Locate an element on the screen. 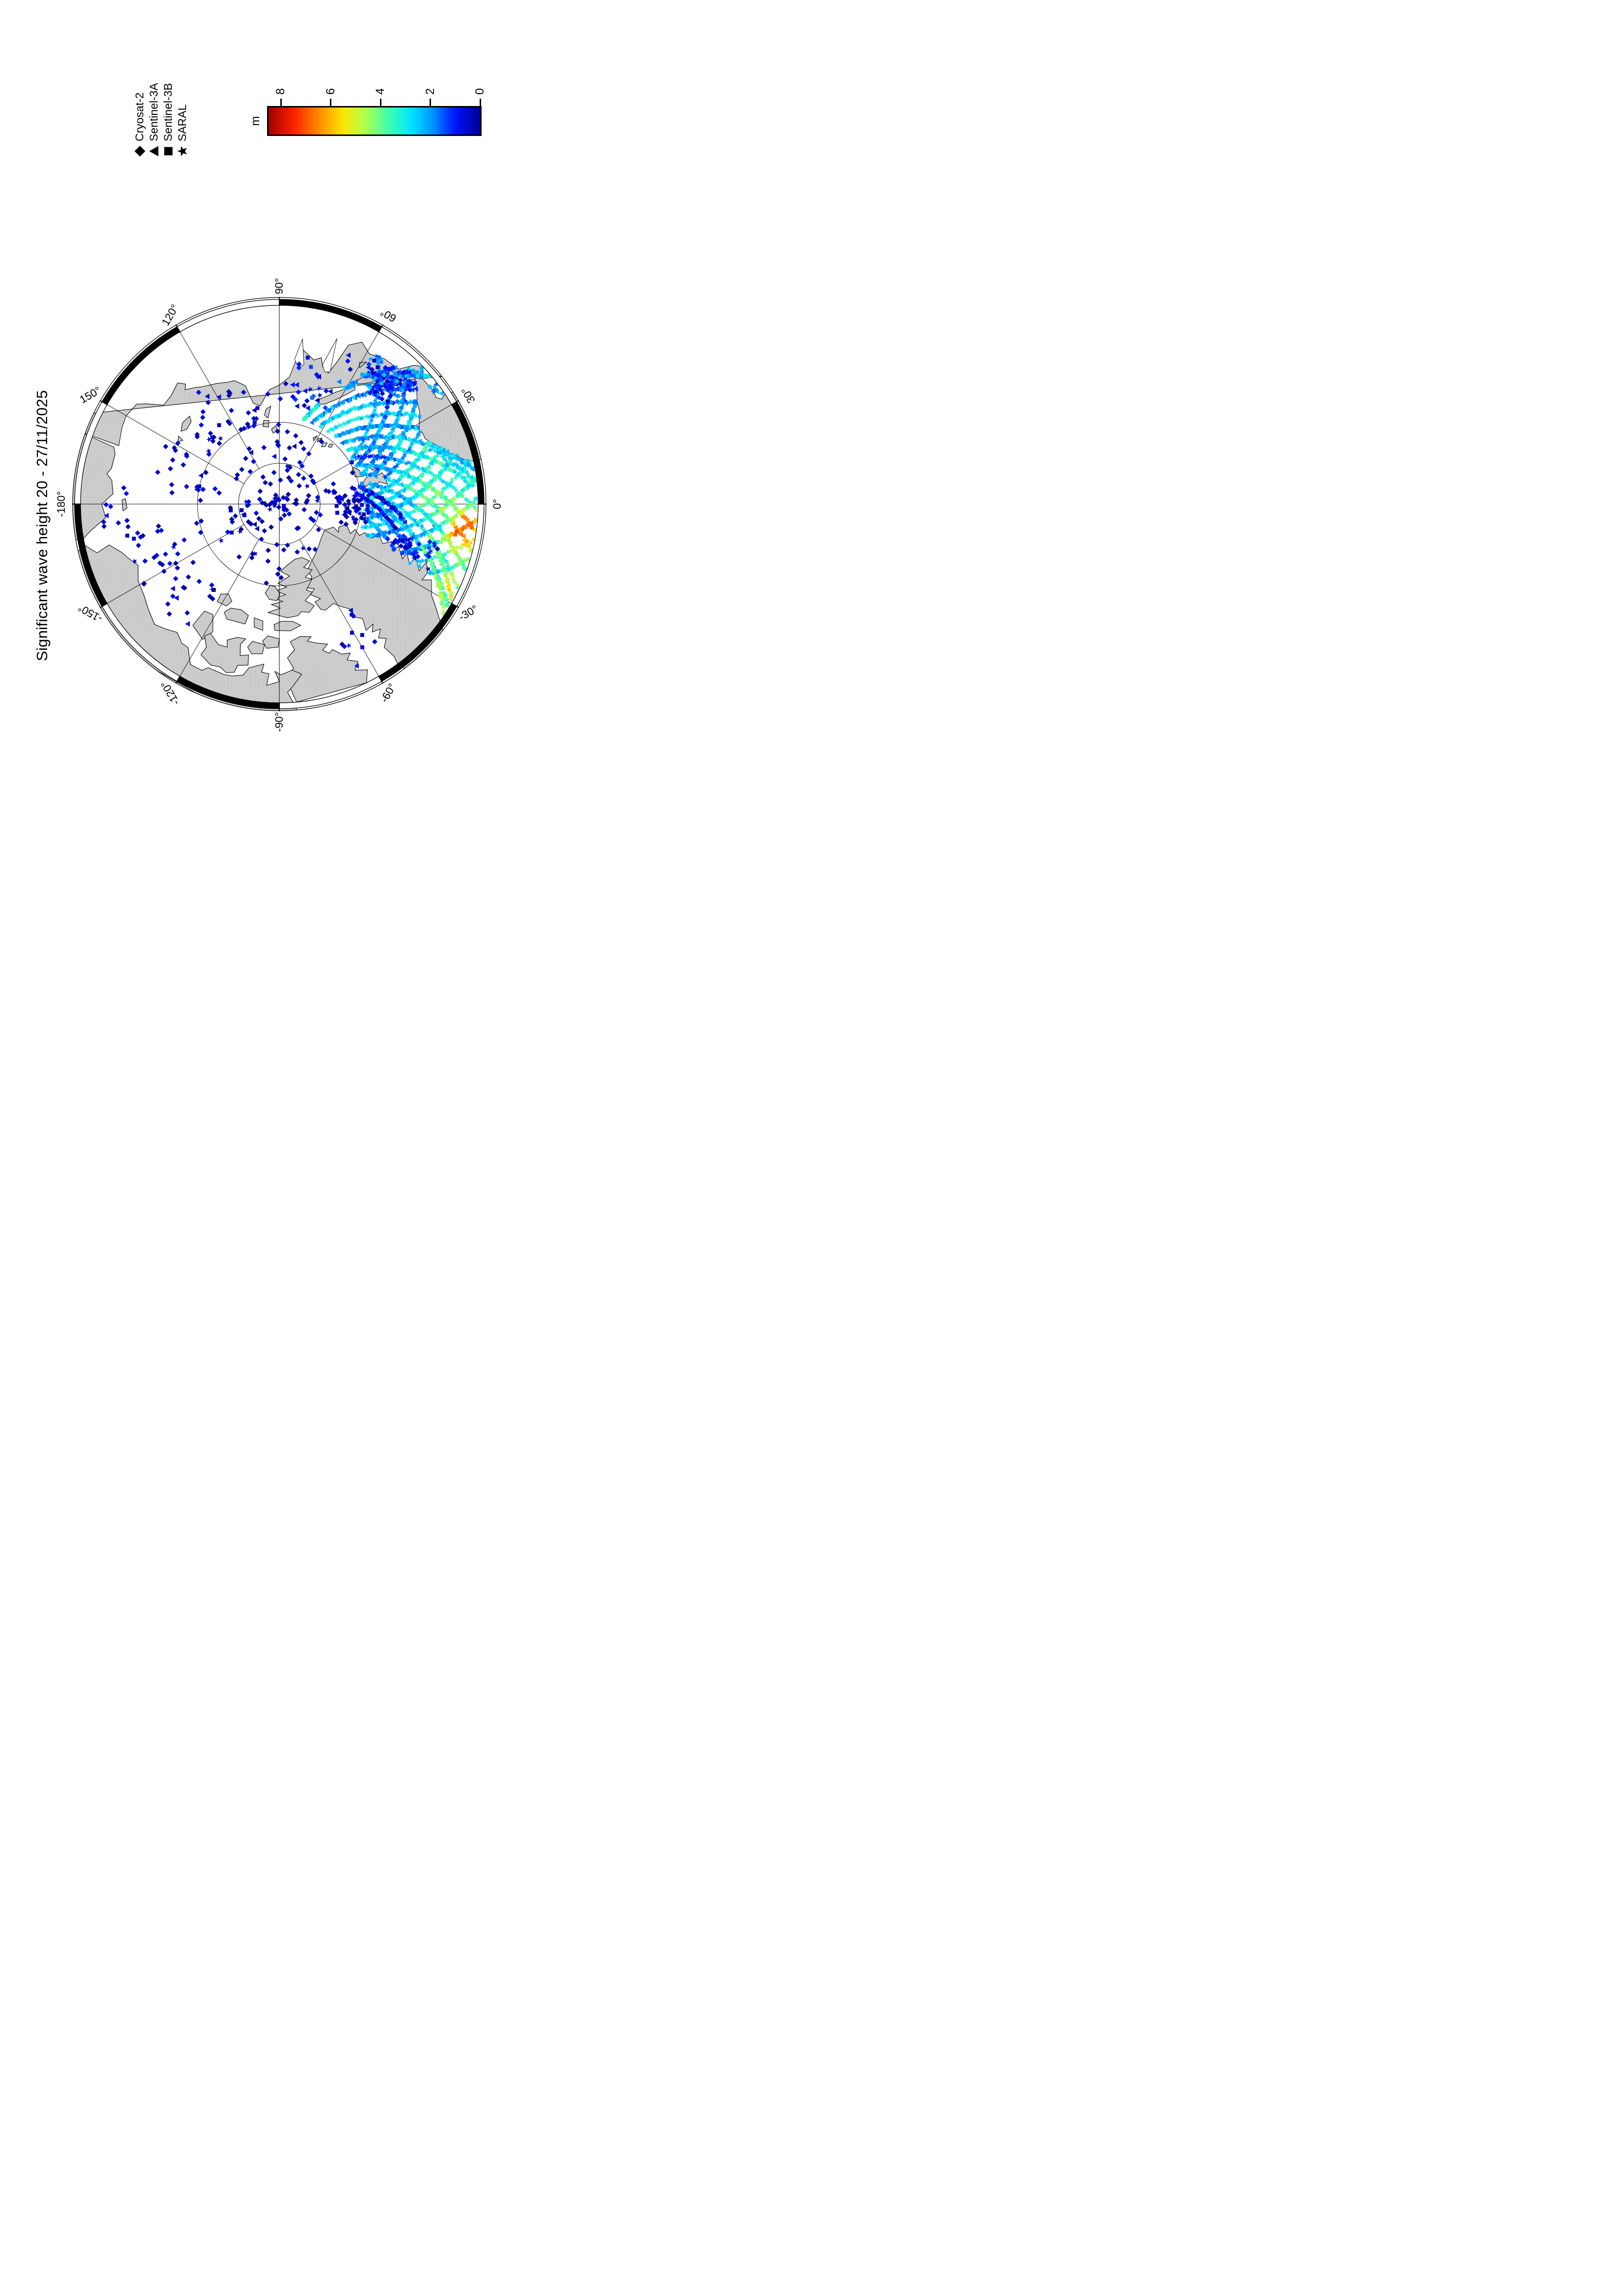 The image size is (1623, 2296). triangle-icon is located at coordinates (153, 151).